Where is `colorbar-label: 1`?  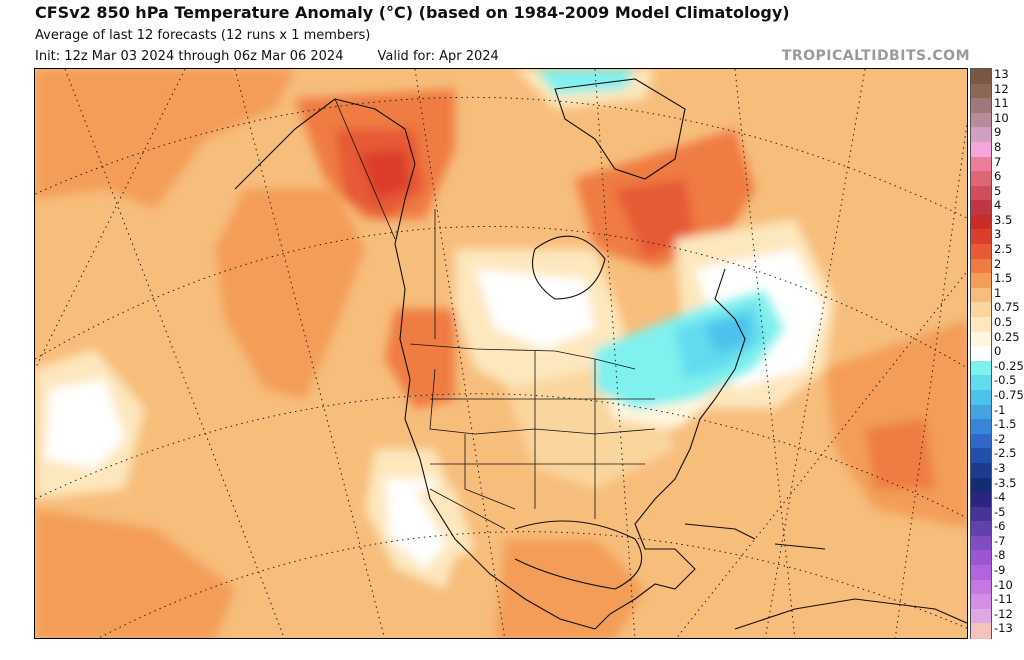 colorbar-label: 1 is located at coordinates (998, 292).